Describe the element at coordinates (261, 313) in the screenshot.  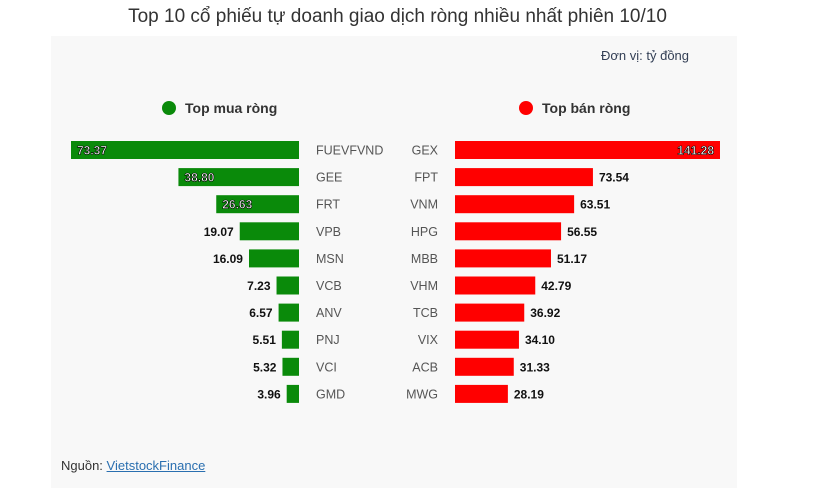
I see `buy-value-label: 6.57` at that location.